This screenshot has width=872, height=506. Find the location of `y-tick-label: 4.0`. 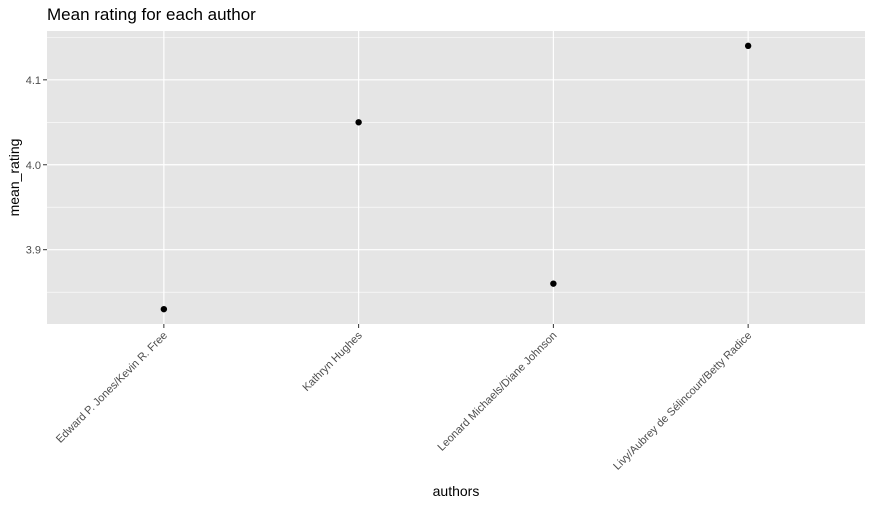

y-tick-label: 4.0 is located at coordinates (33, 166).